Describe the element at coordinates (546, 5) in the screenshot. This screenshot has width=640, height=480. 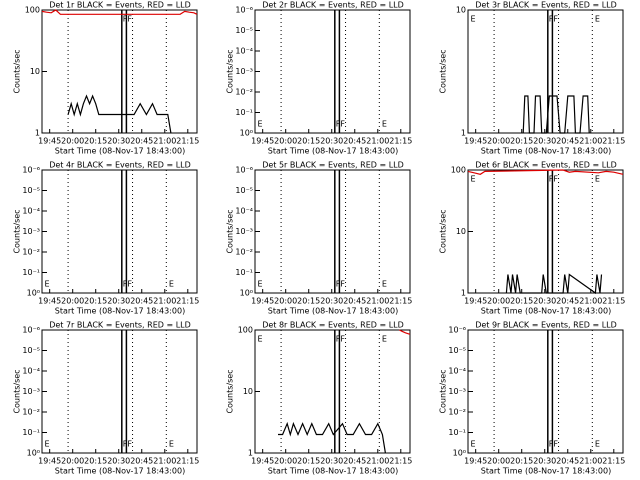
I see `chart-title: Det 3r BLACK = Events, RED = LLD` at that location.